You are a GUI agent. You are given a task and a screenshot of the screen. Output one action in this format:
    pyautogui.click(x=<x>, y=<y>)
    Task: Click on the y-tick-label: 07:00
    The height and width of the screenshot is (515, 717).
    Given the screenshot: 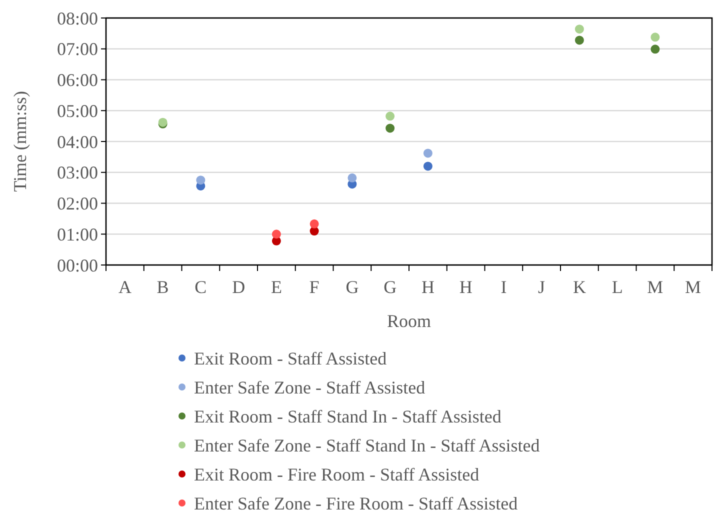 What is the action you would take?
    pyautogui.click(x=77, y=49)
    